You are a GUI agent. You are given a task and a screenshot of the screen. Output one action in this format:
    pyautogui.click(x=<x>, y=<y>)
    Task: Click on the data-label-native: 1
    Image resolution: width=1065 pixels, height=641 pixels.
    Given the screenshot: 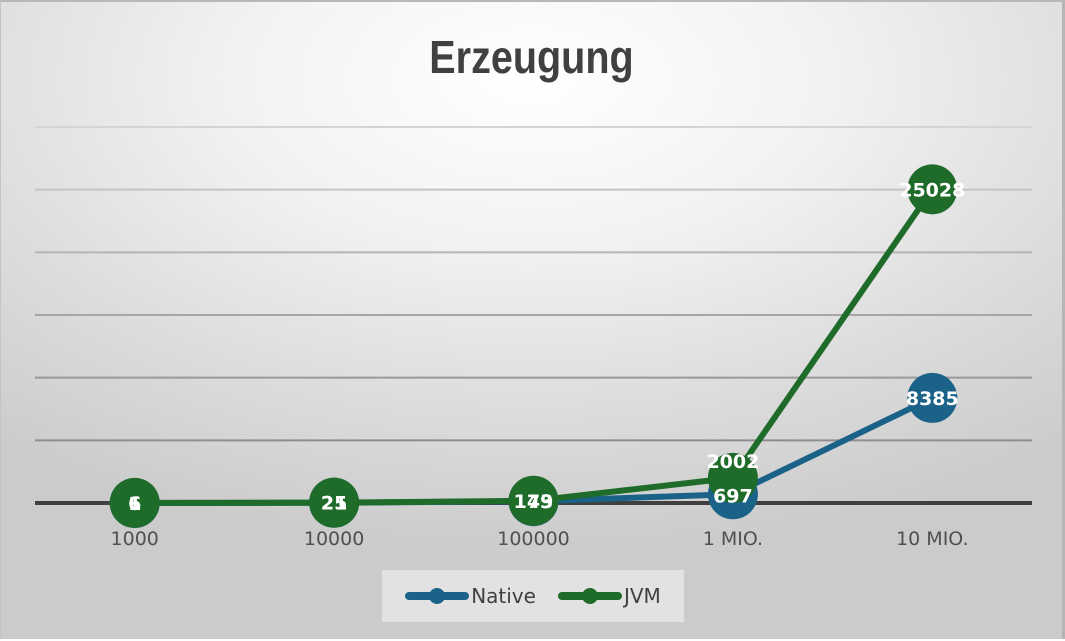 What is the action you would take?
    pyautogui.click(x=134, y=504)
    